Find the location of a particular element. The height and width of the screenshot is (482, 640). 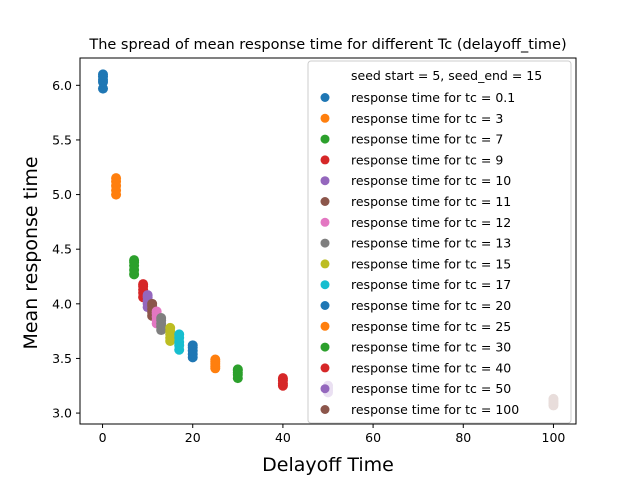

legend-item: response time for tc = 50 is located at coordinates (415, 388).